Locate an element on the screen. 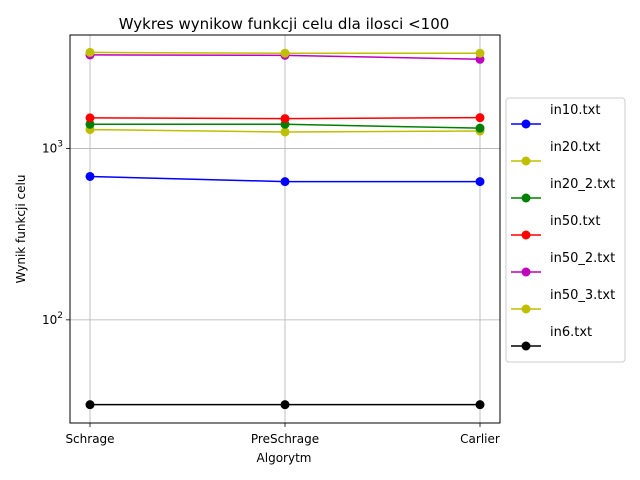  legend-label: in20_2.txt is located at coordinates (582, 184).